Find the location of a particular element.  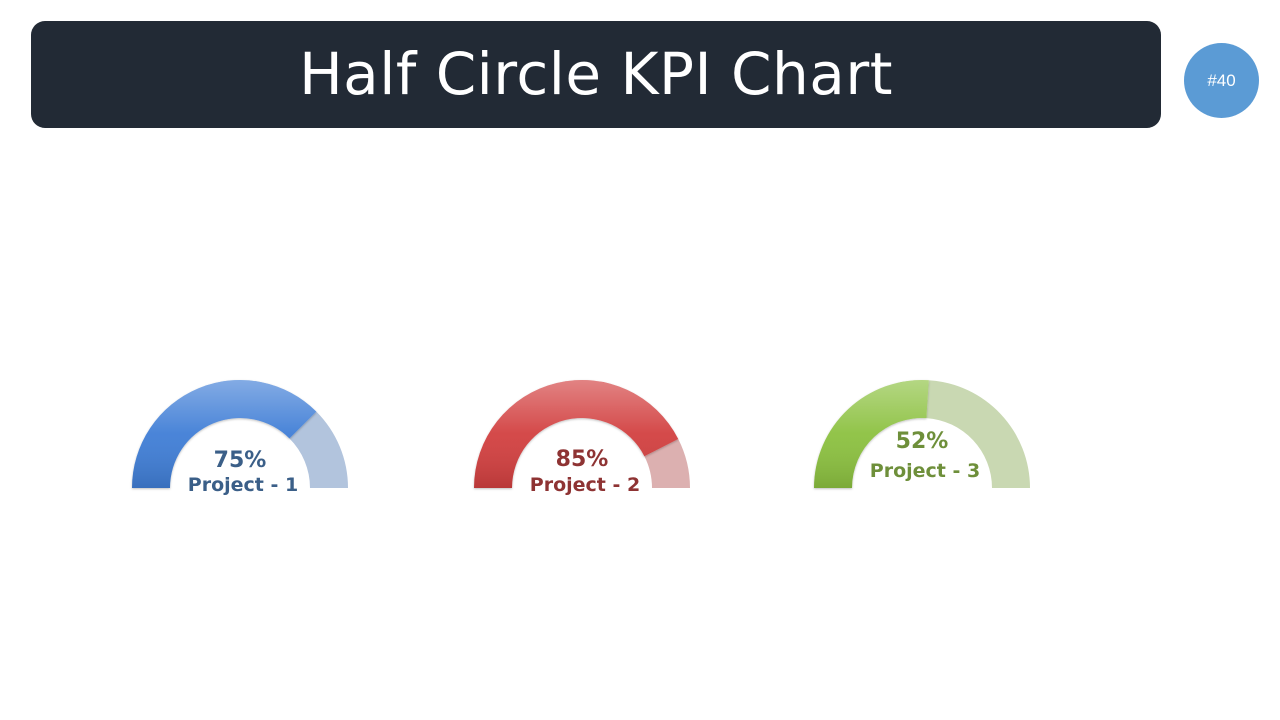

gauge-project-1: 75%Project - 1 is located at coordinates (240, 438).